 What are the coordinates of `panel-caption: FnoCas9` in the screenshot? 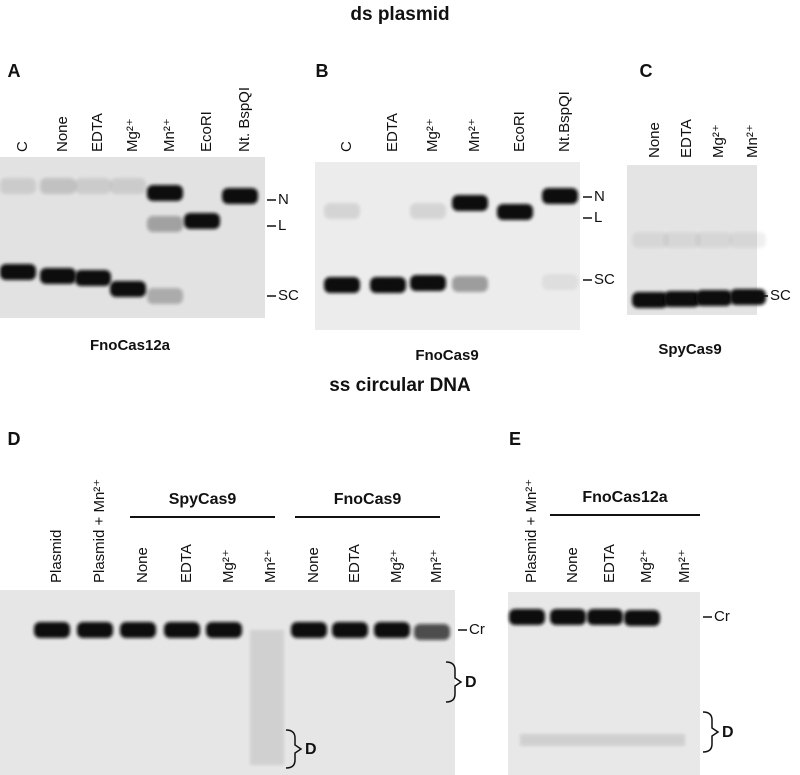 It's located at (446, 355).